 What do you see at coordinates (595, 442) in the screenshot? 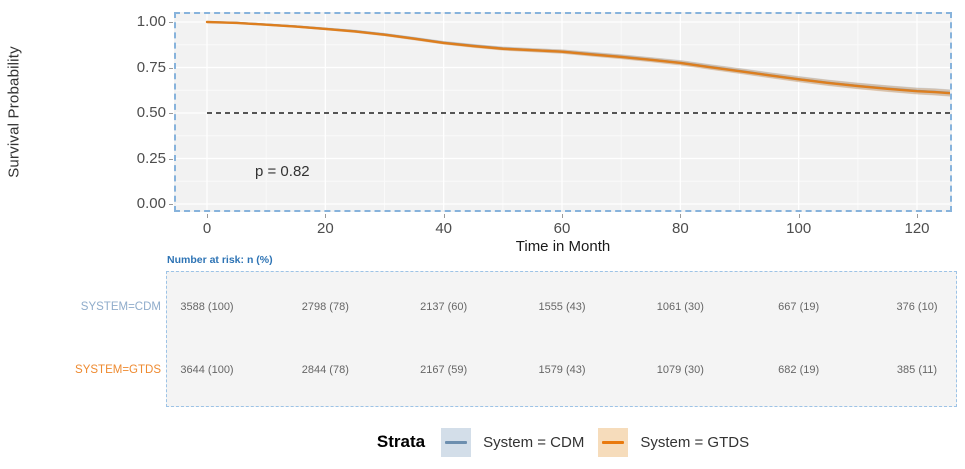
I see `legend-items: System = CDM System = GTDS` at bounding box center [595, 442].